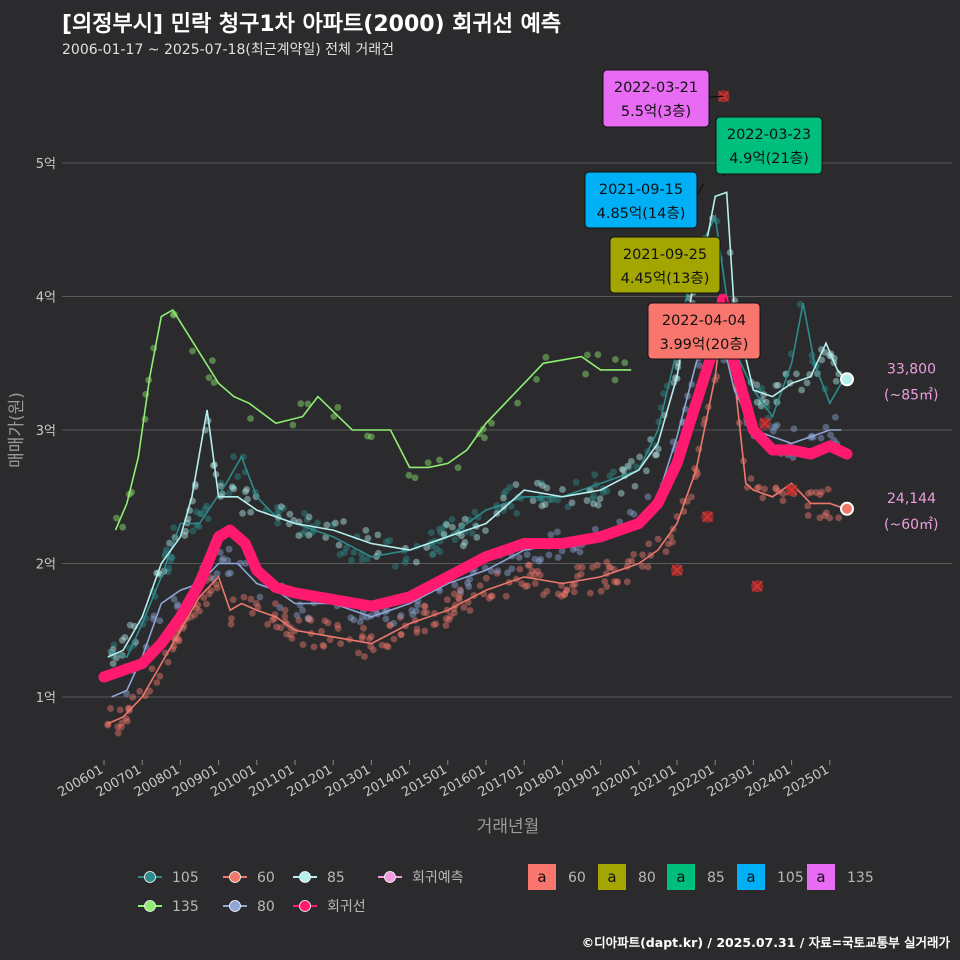  Describe the element at coordinates (168, 907) in the screenshot. I see `legend-item: 135` at that location.